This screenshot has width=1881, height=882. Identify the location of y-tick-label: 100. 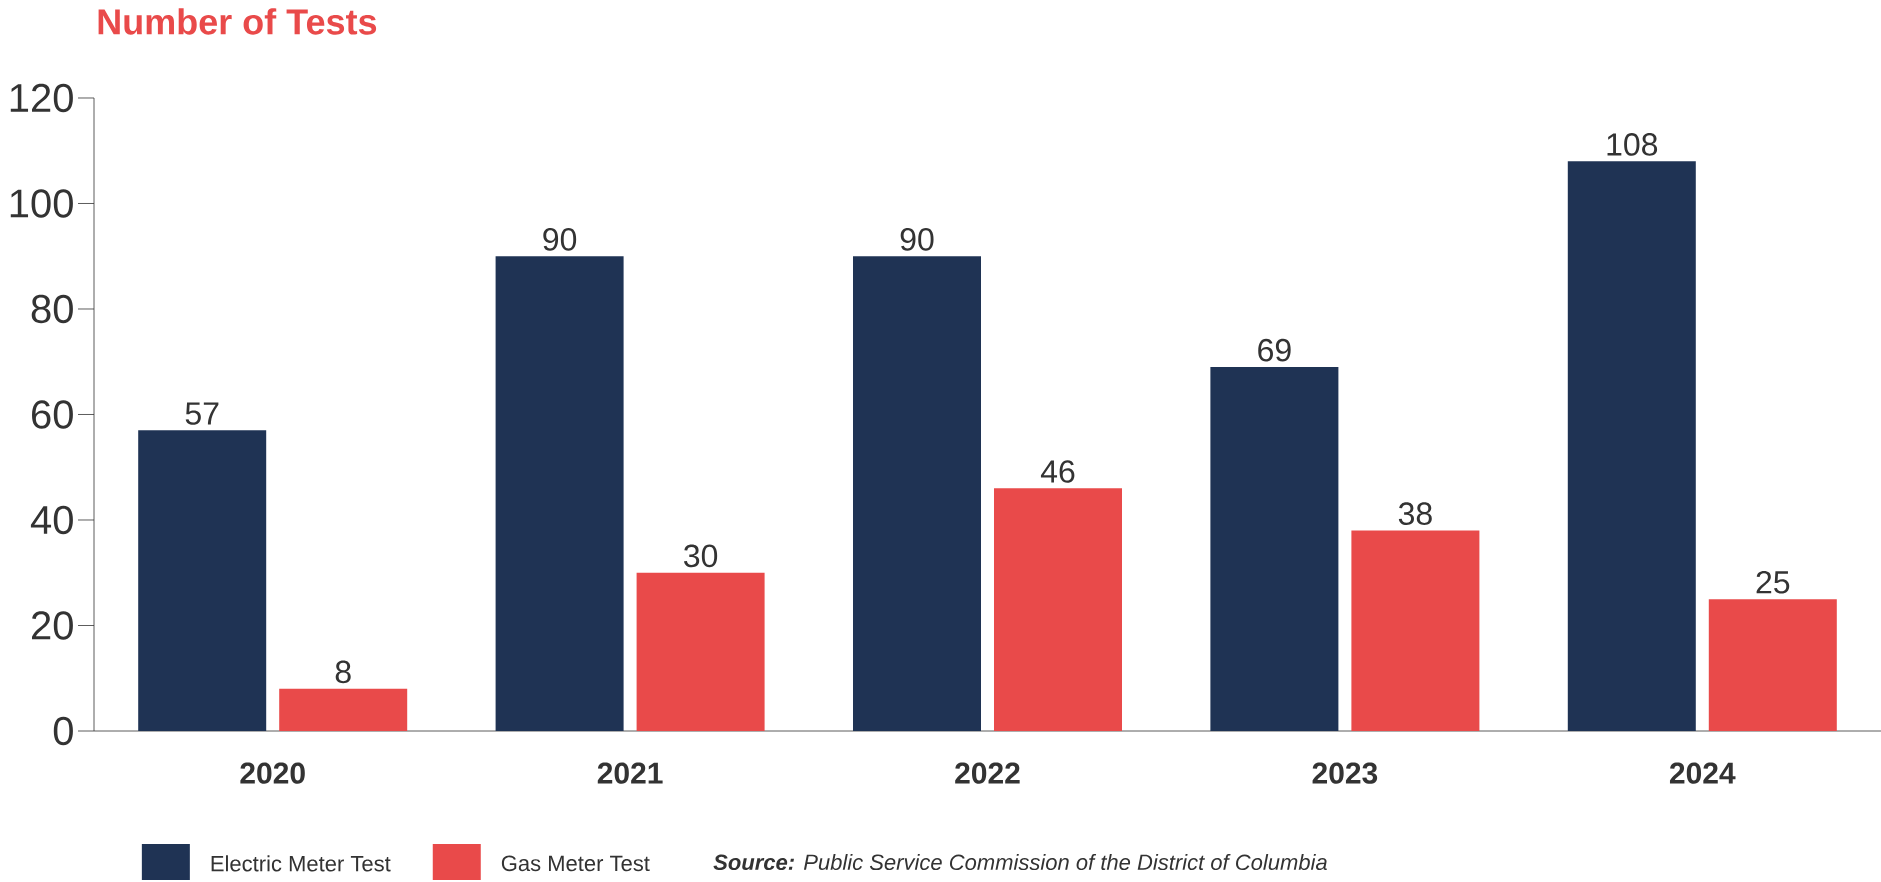
(41, 203).